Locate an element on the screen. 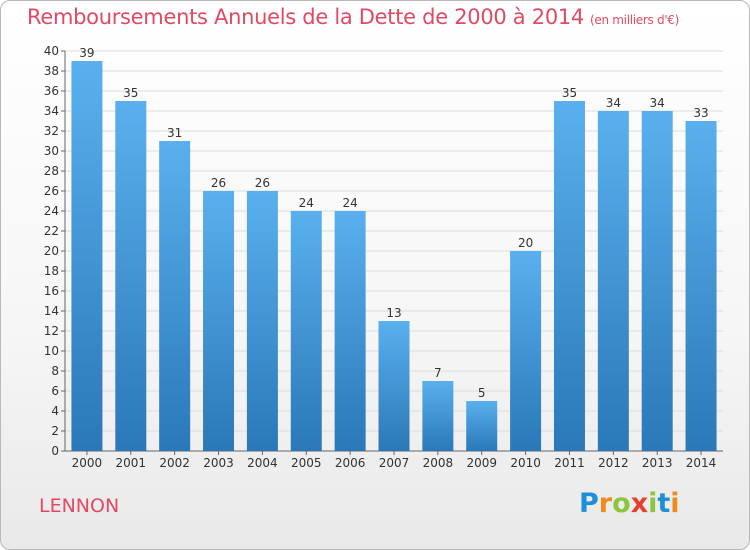 This screenshot has width=750, height=550. y-tick-label: 24 is located at coordinates (51, 211).